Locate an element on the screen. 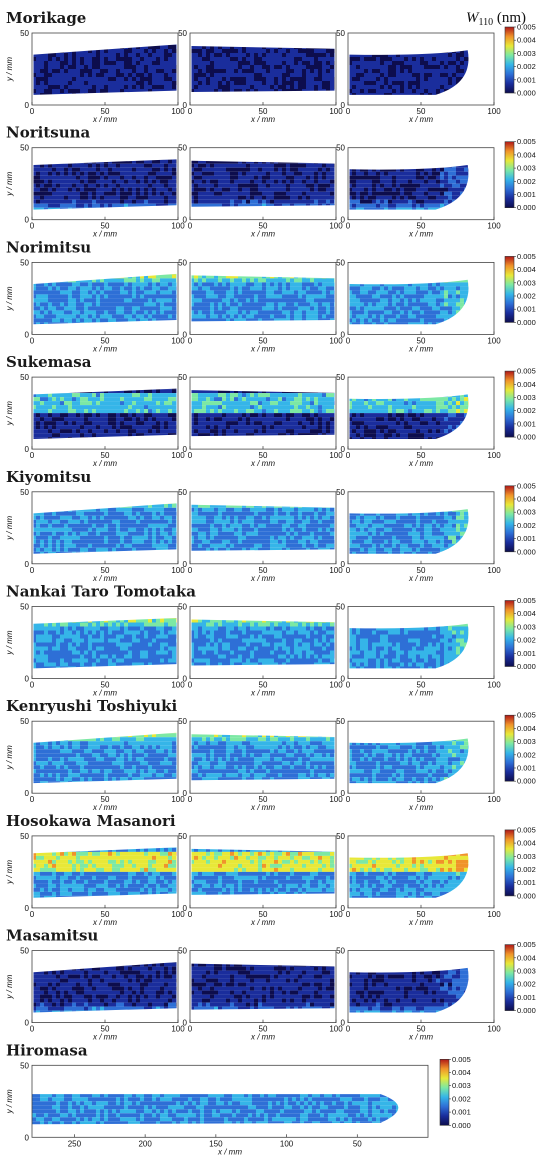 The width and height of the screenshot is (550, 1159). colorbar-tick-label: 0.001 is located at coordinates (526, 997).